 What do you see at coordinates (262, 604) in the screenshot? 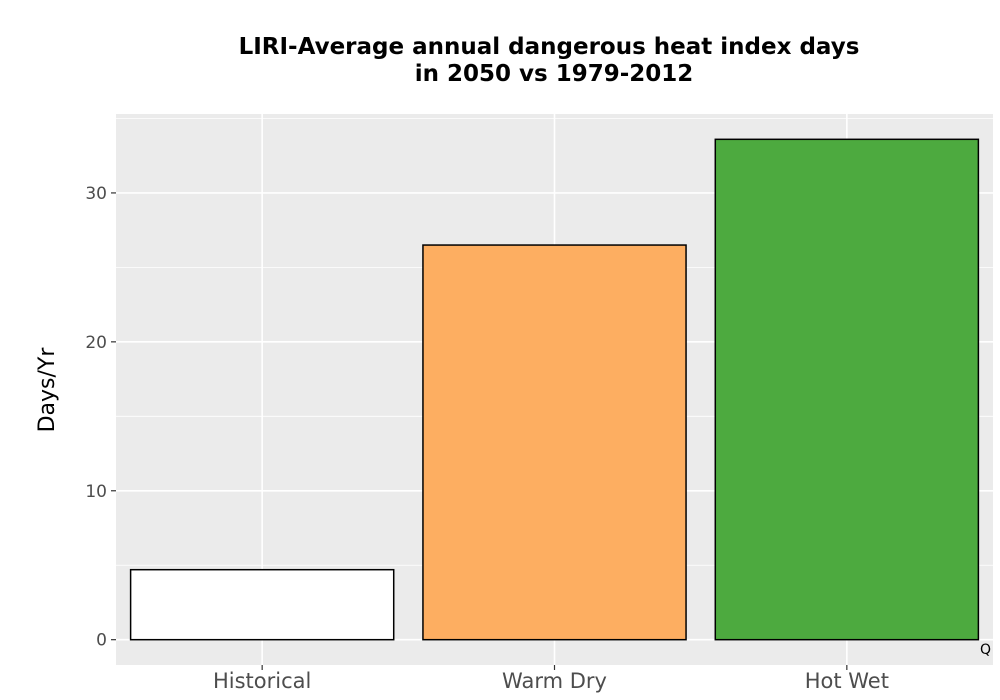
I see `bar-historical` at bounding box center [262, 604].